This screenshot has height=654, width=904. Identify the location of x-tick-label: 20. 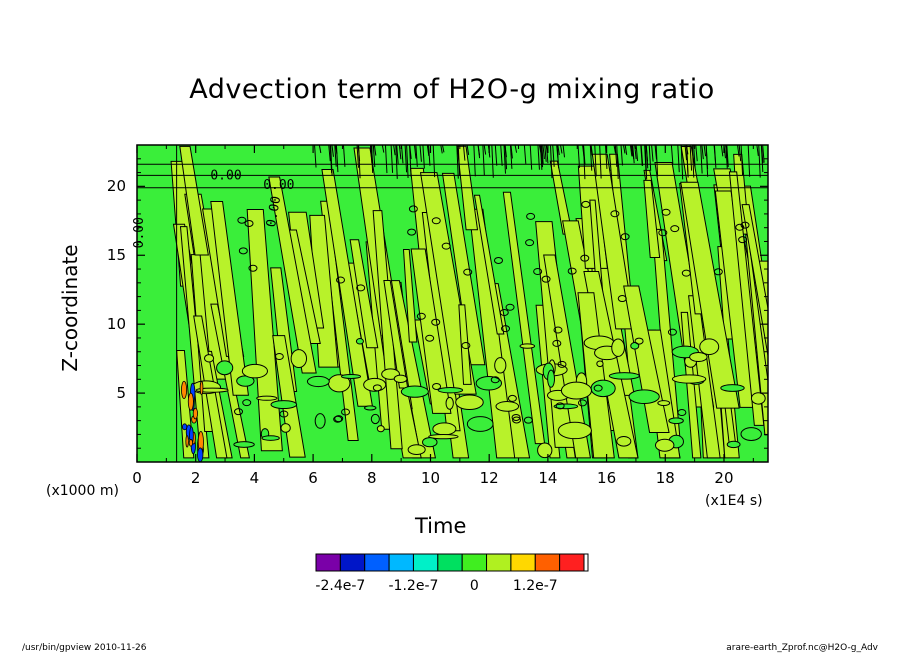
(724, 478).